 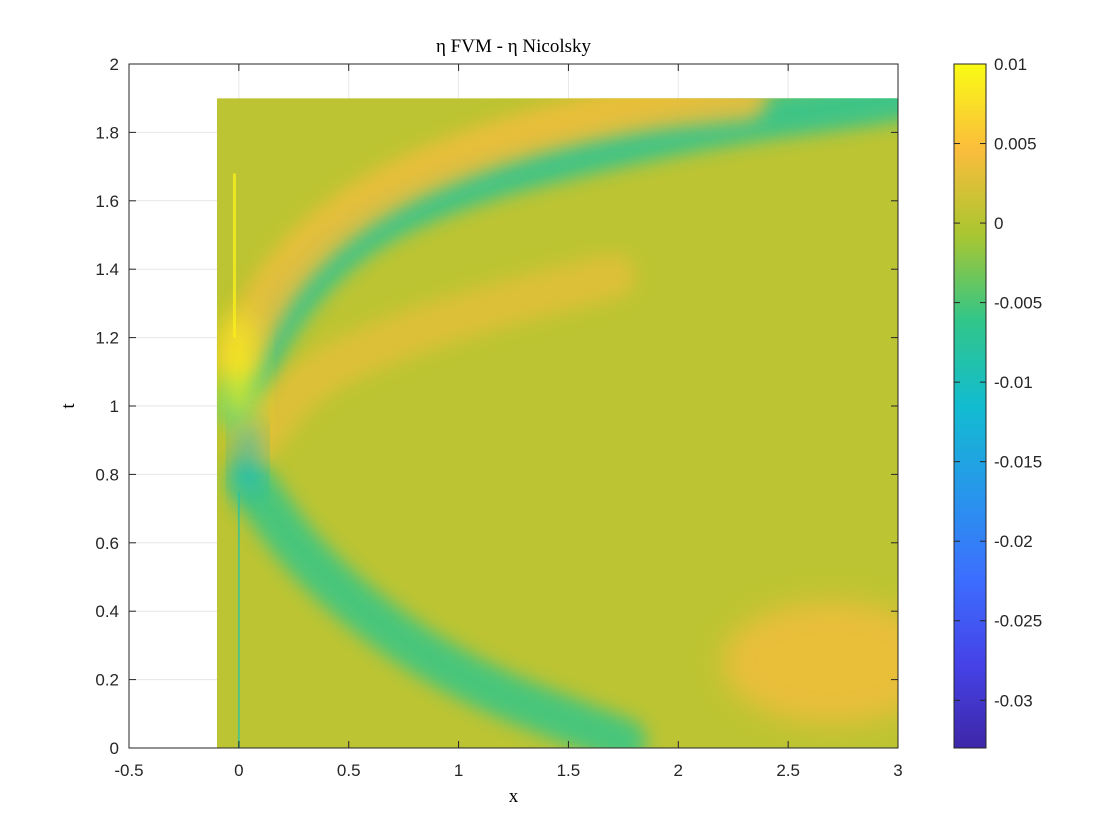 I want to click on colorbar-tick-label: -0.015, so click(x=1018, y=462).